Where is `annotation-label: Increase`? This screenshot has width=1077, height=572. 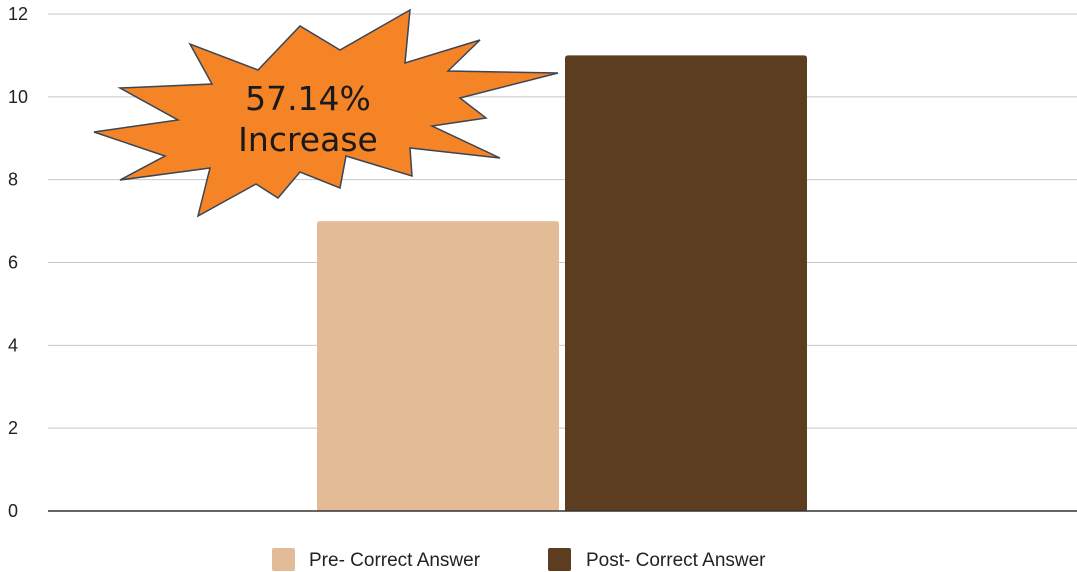
annotation-label: Increase is located at coordinates (308, 139).